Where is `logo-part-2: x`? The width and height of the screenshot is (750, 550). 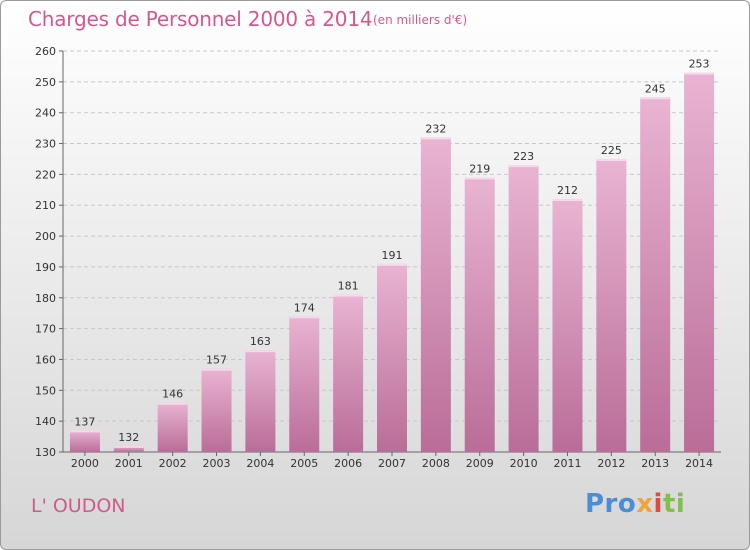
logo-part-2: x is located at coordinates (645, 504).